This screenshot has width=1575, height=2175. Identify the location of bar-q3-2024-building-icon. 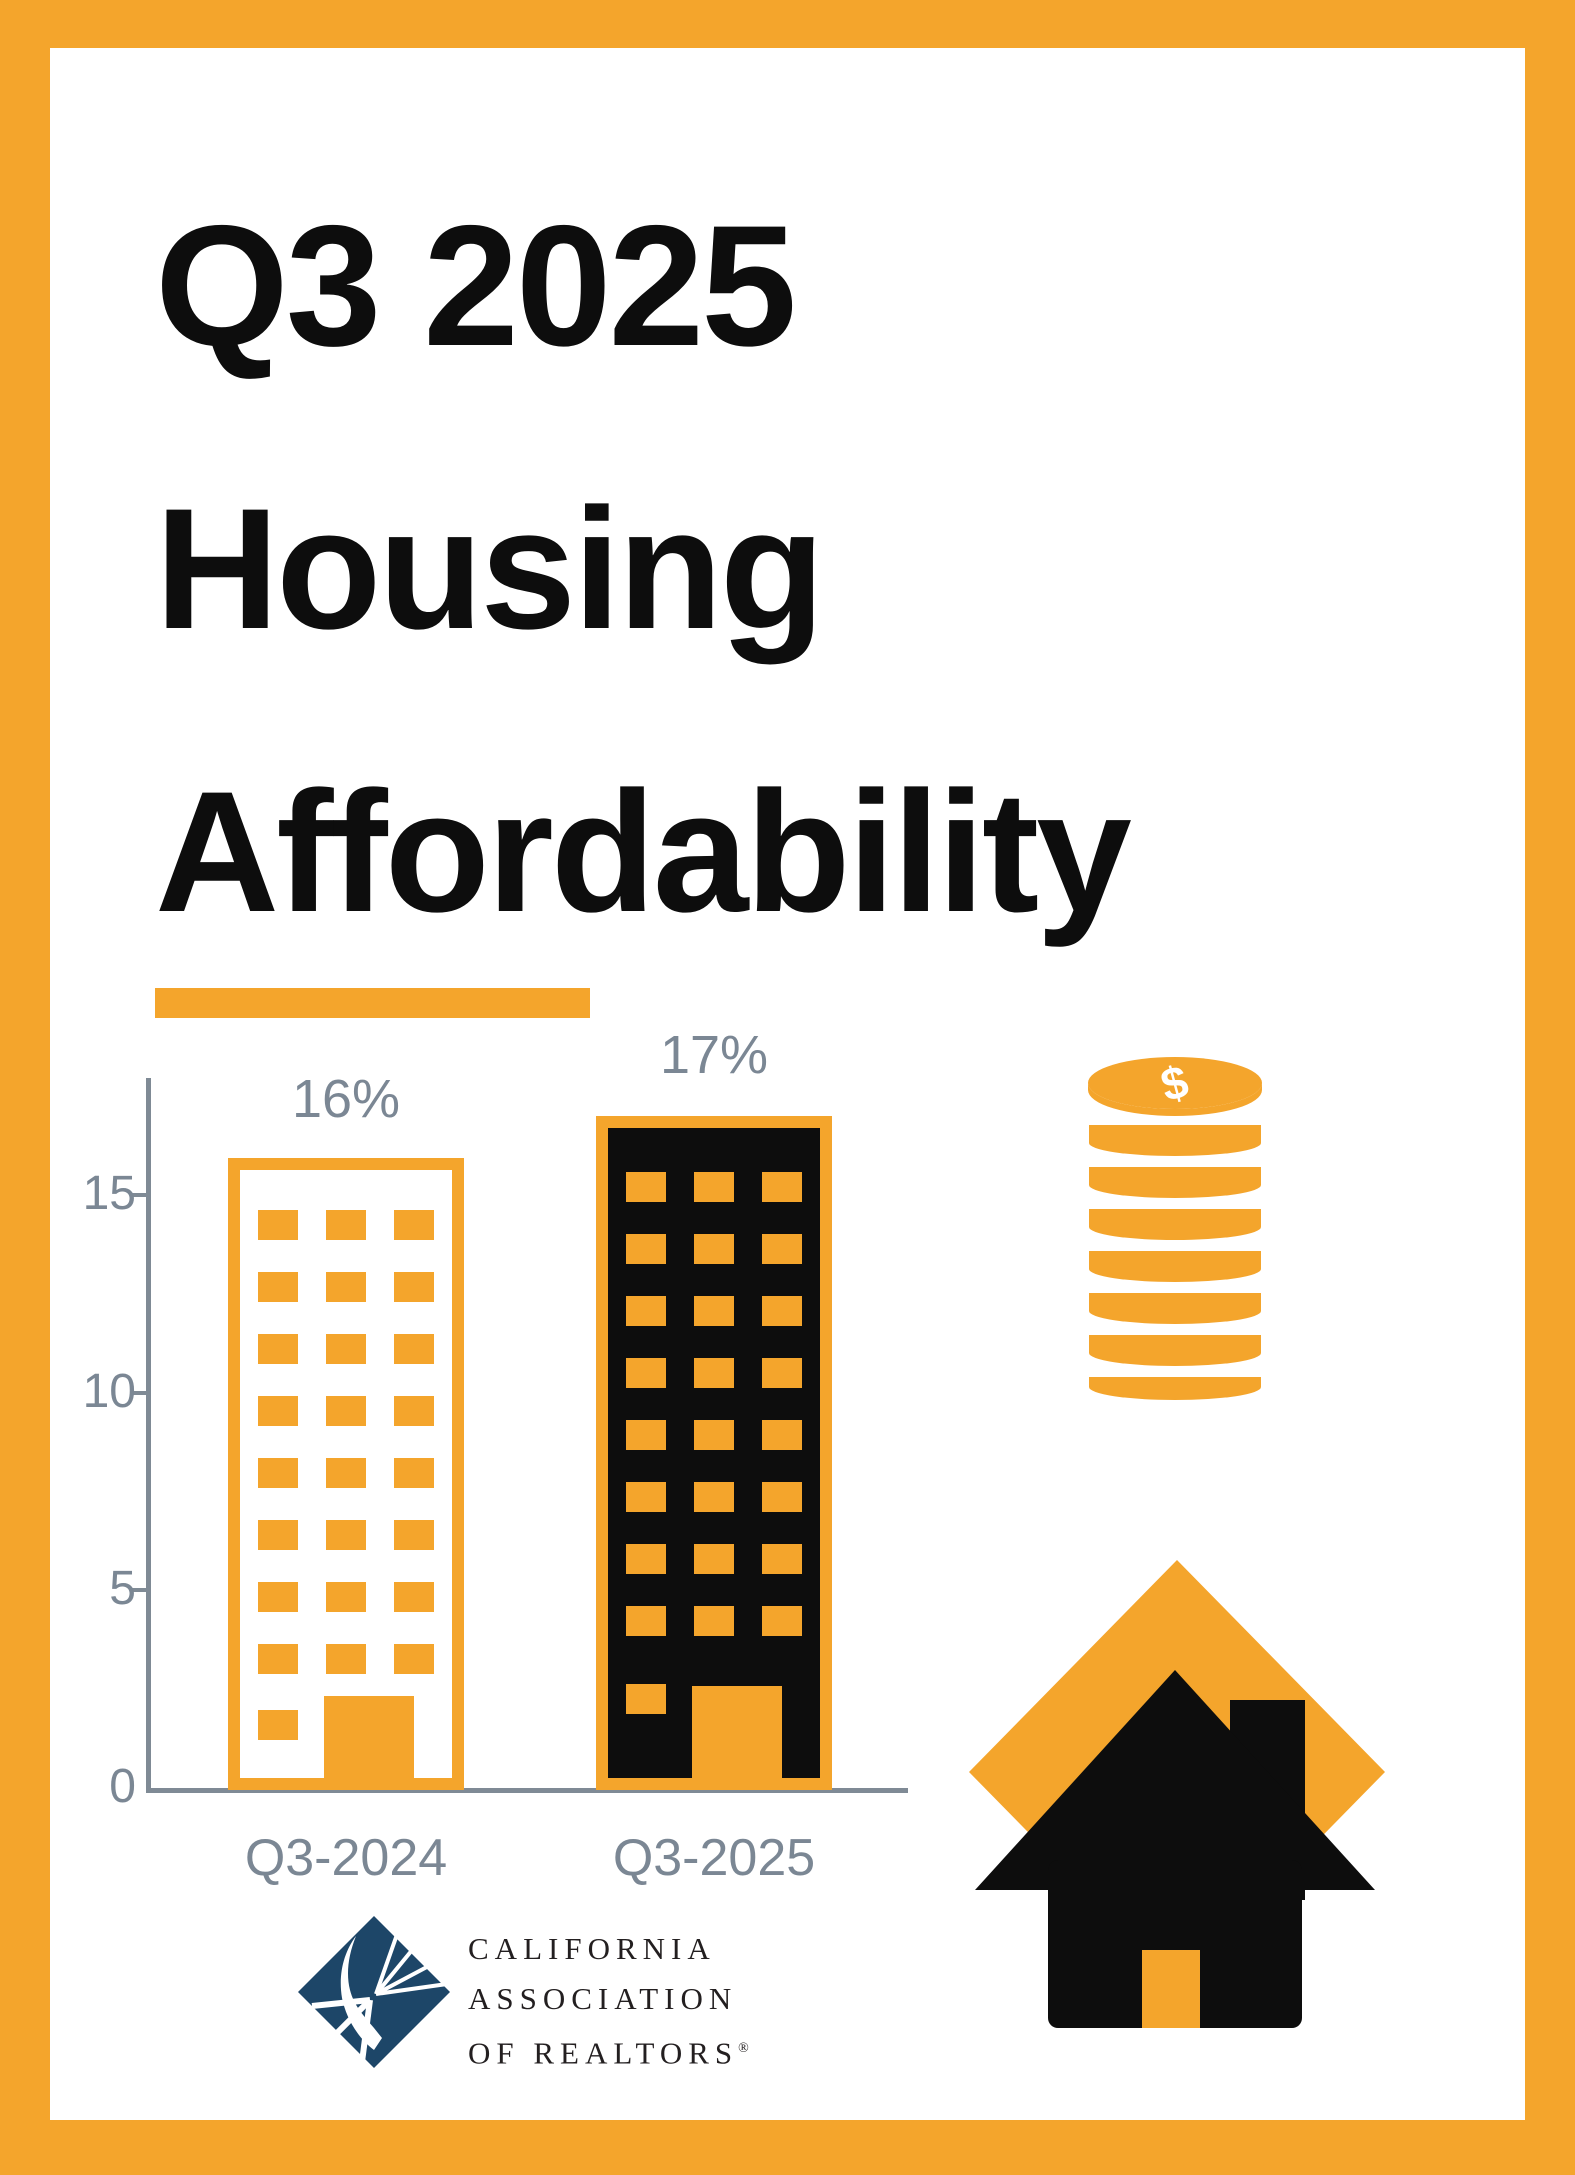
(346, 1474).